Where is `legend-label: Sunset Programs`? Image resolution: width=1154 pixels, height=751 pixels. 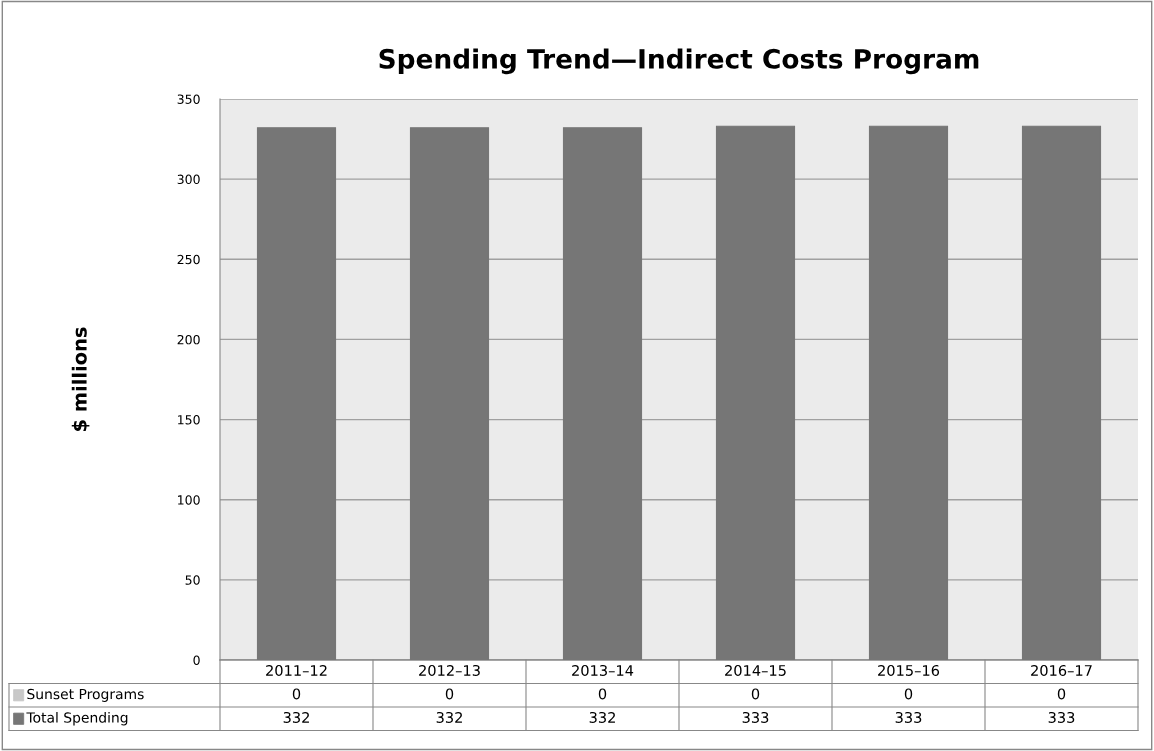
legend-label: Sunset Programs is located at coordinates (85, 695).